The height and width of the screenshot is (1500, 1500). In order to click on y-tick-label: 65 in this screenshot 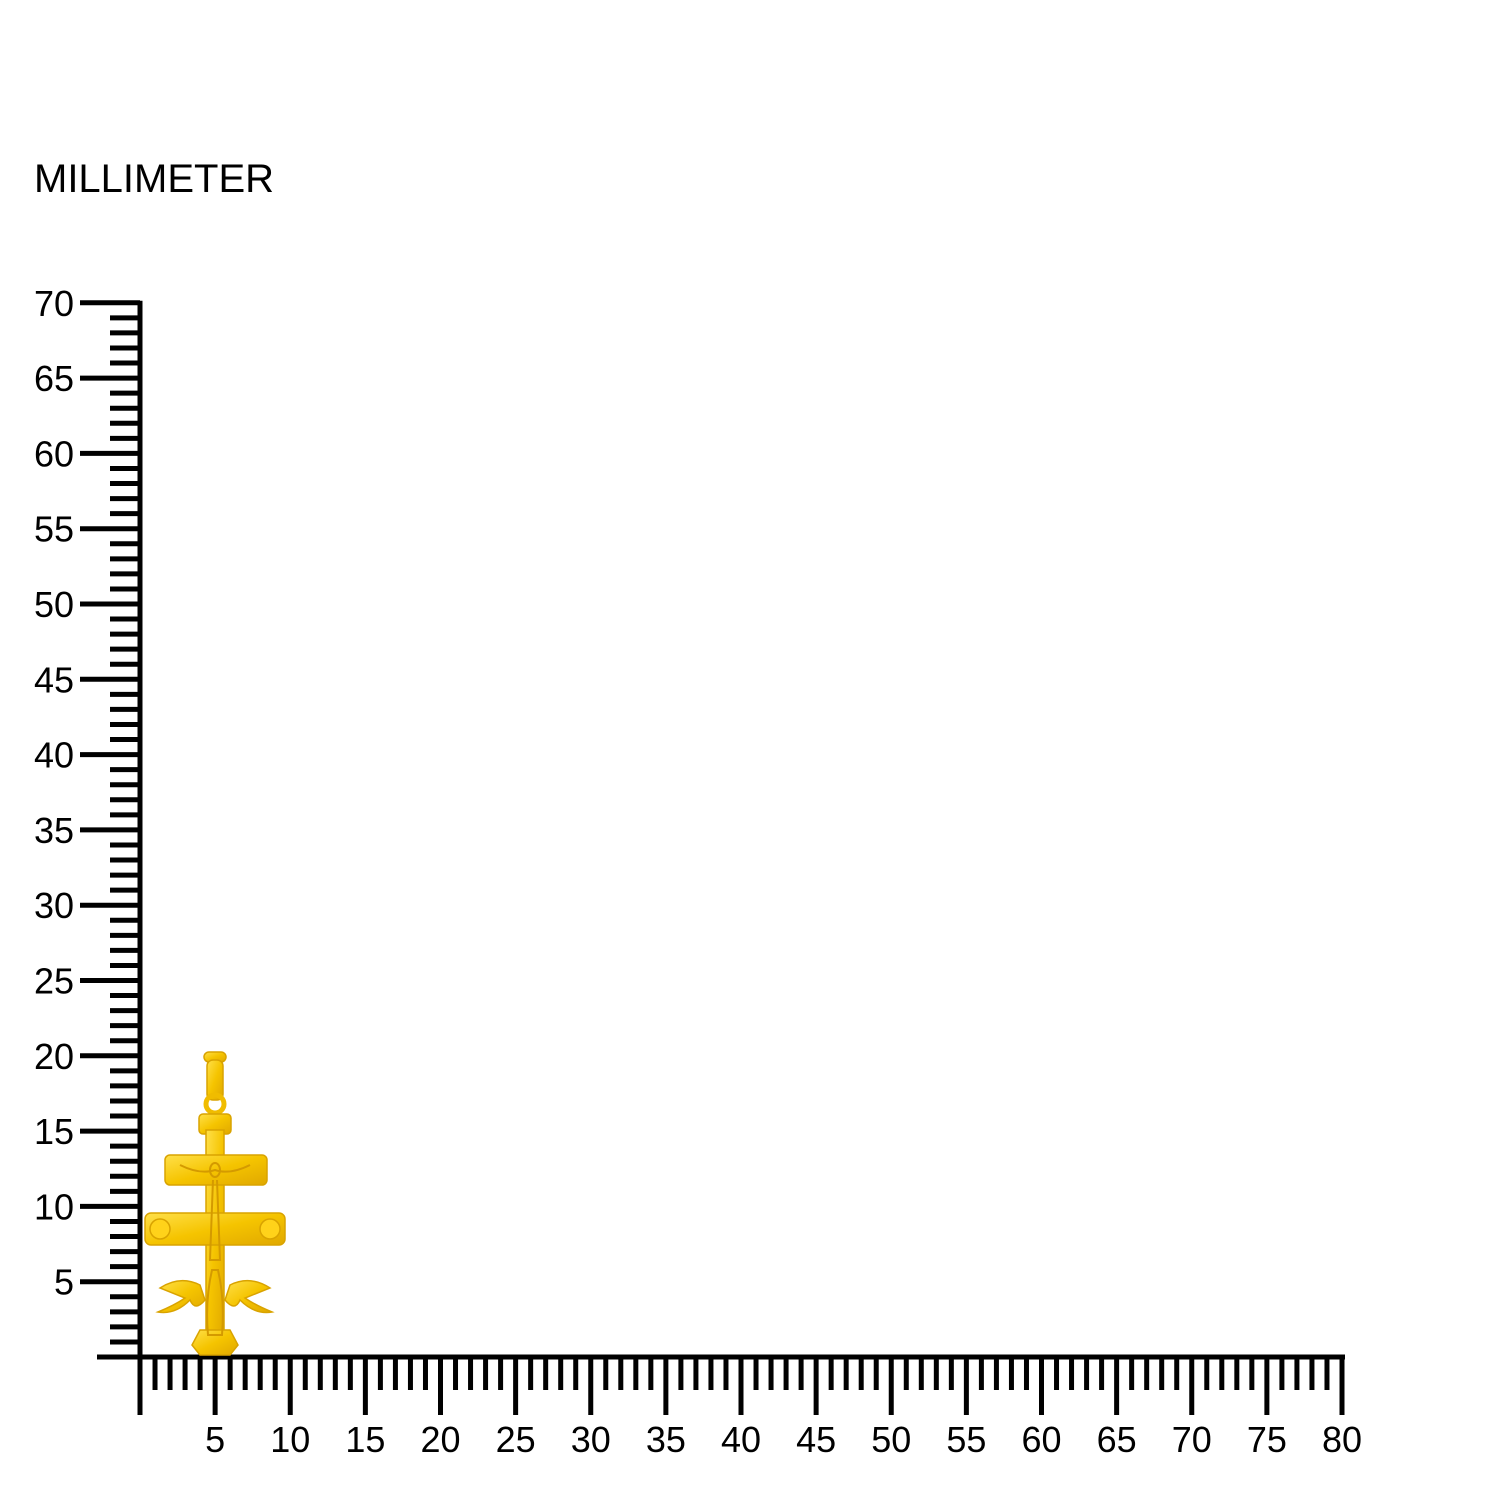, I will do `click(54, 378)`.